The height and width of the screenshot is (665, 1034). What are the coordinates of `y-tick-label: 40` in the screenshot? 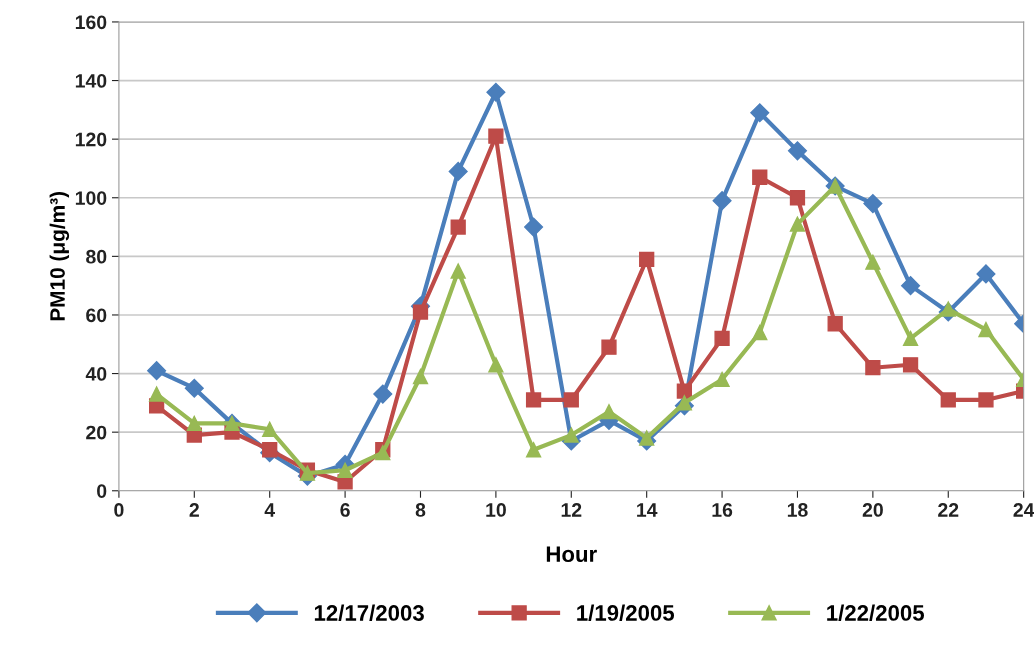 It's located at (96, 374).